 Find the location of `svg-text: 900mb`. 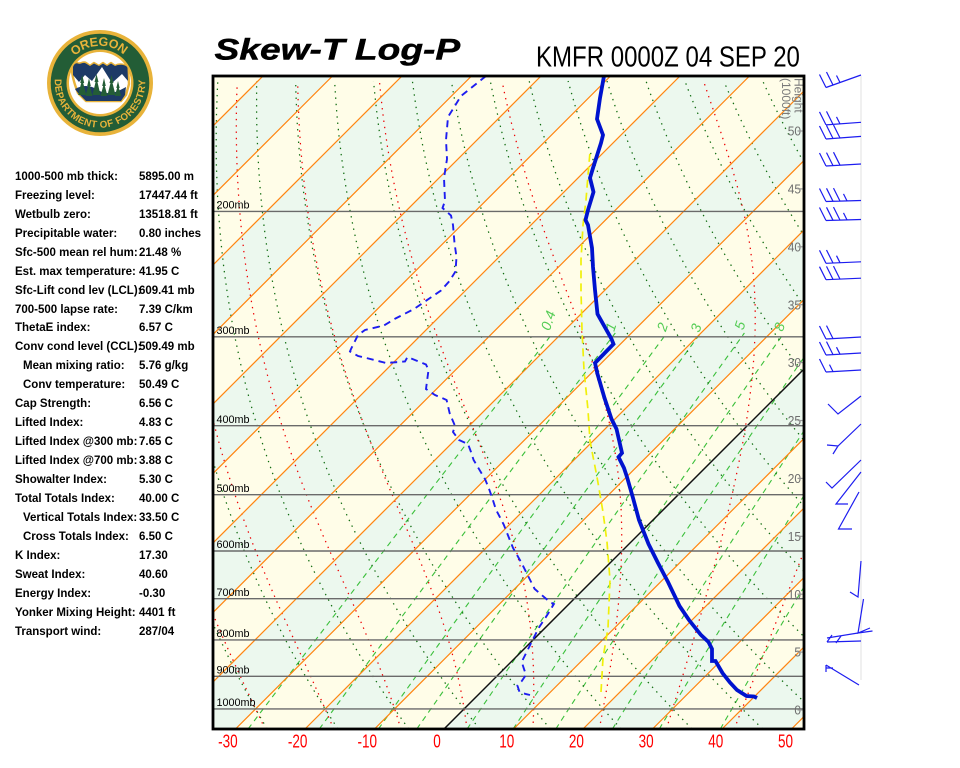

svg-text: 900mb is located at coordinates (233, 671).